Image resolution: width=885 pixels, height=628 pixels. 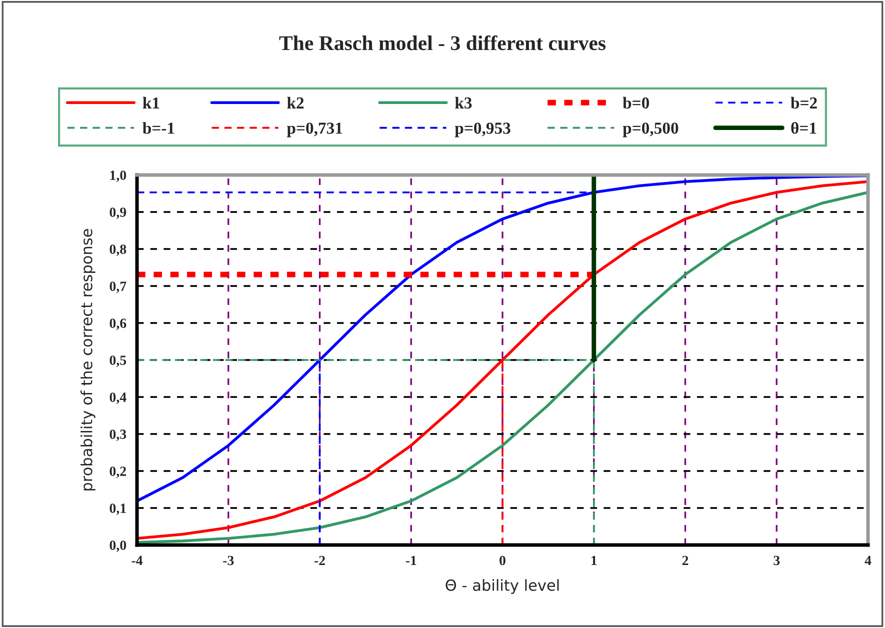 What do you see at coordinates (295, 102) in the screenshot?
I see `legend-label: k2` at bounding box center [295, 102].